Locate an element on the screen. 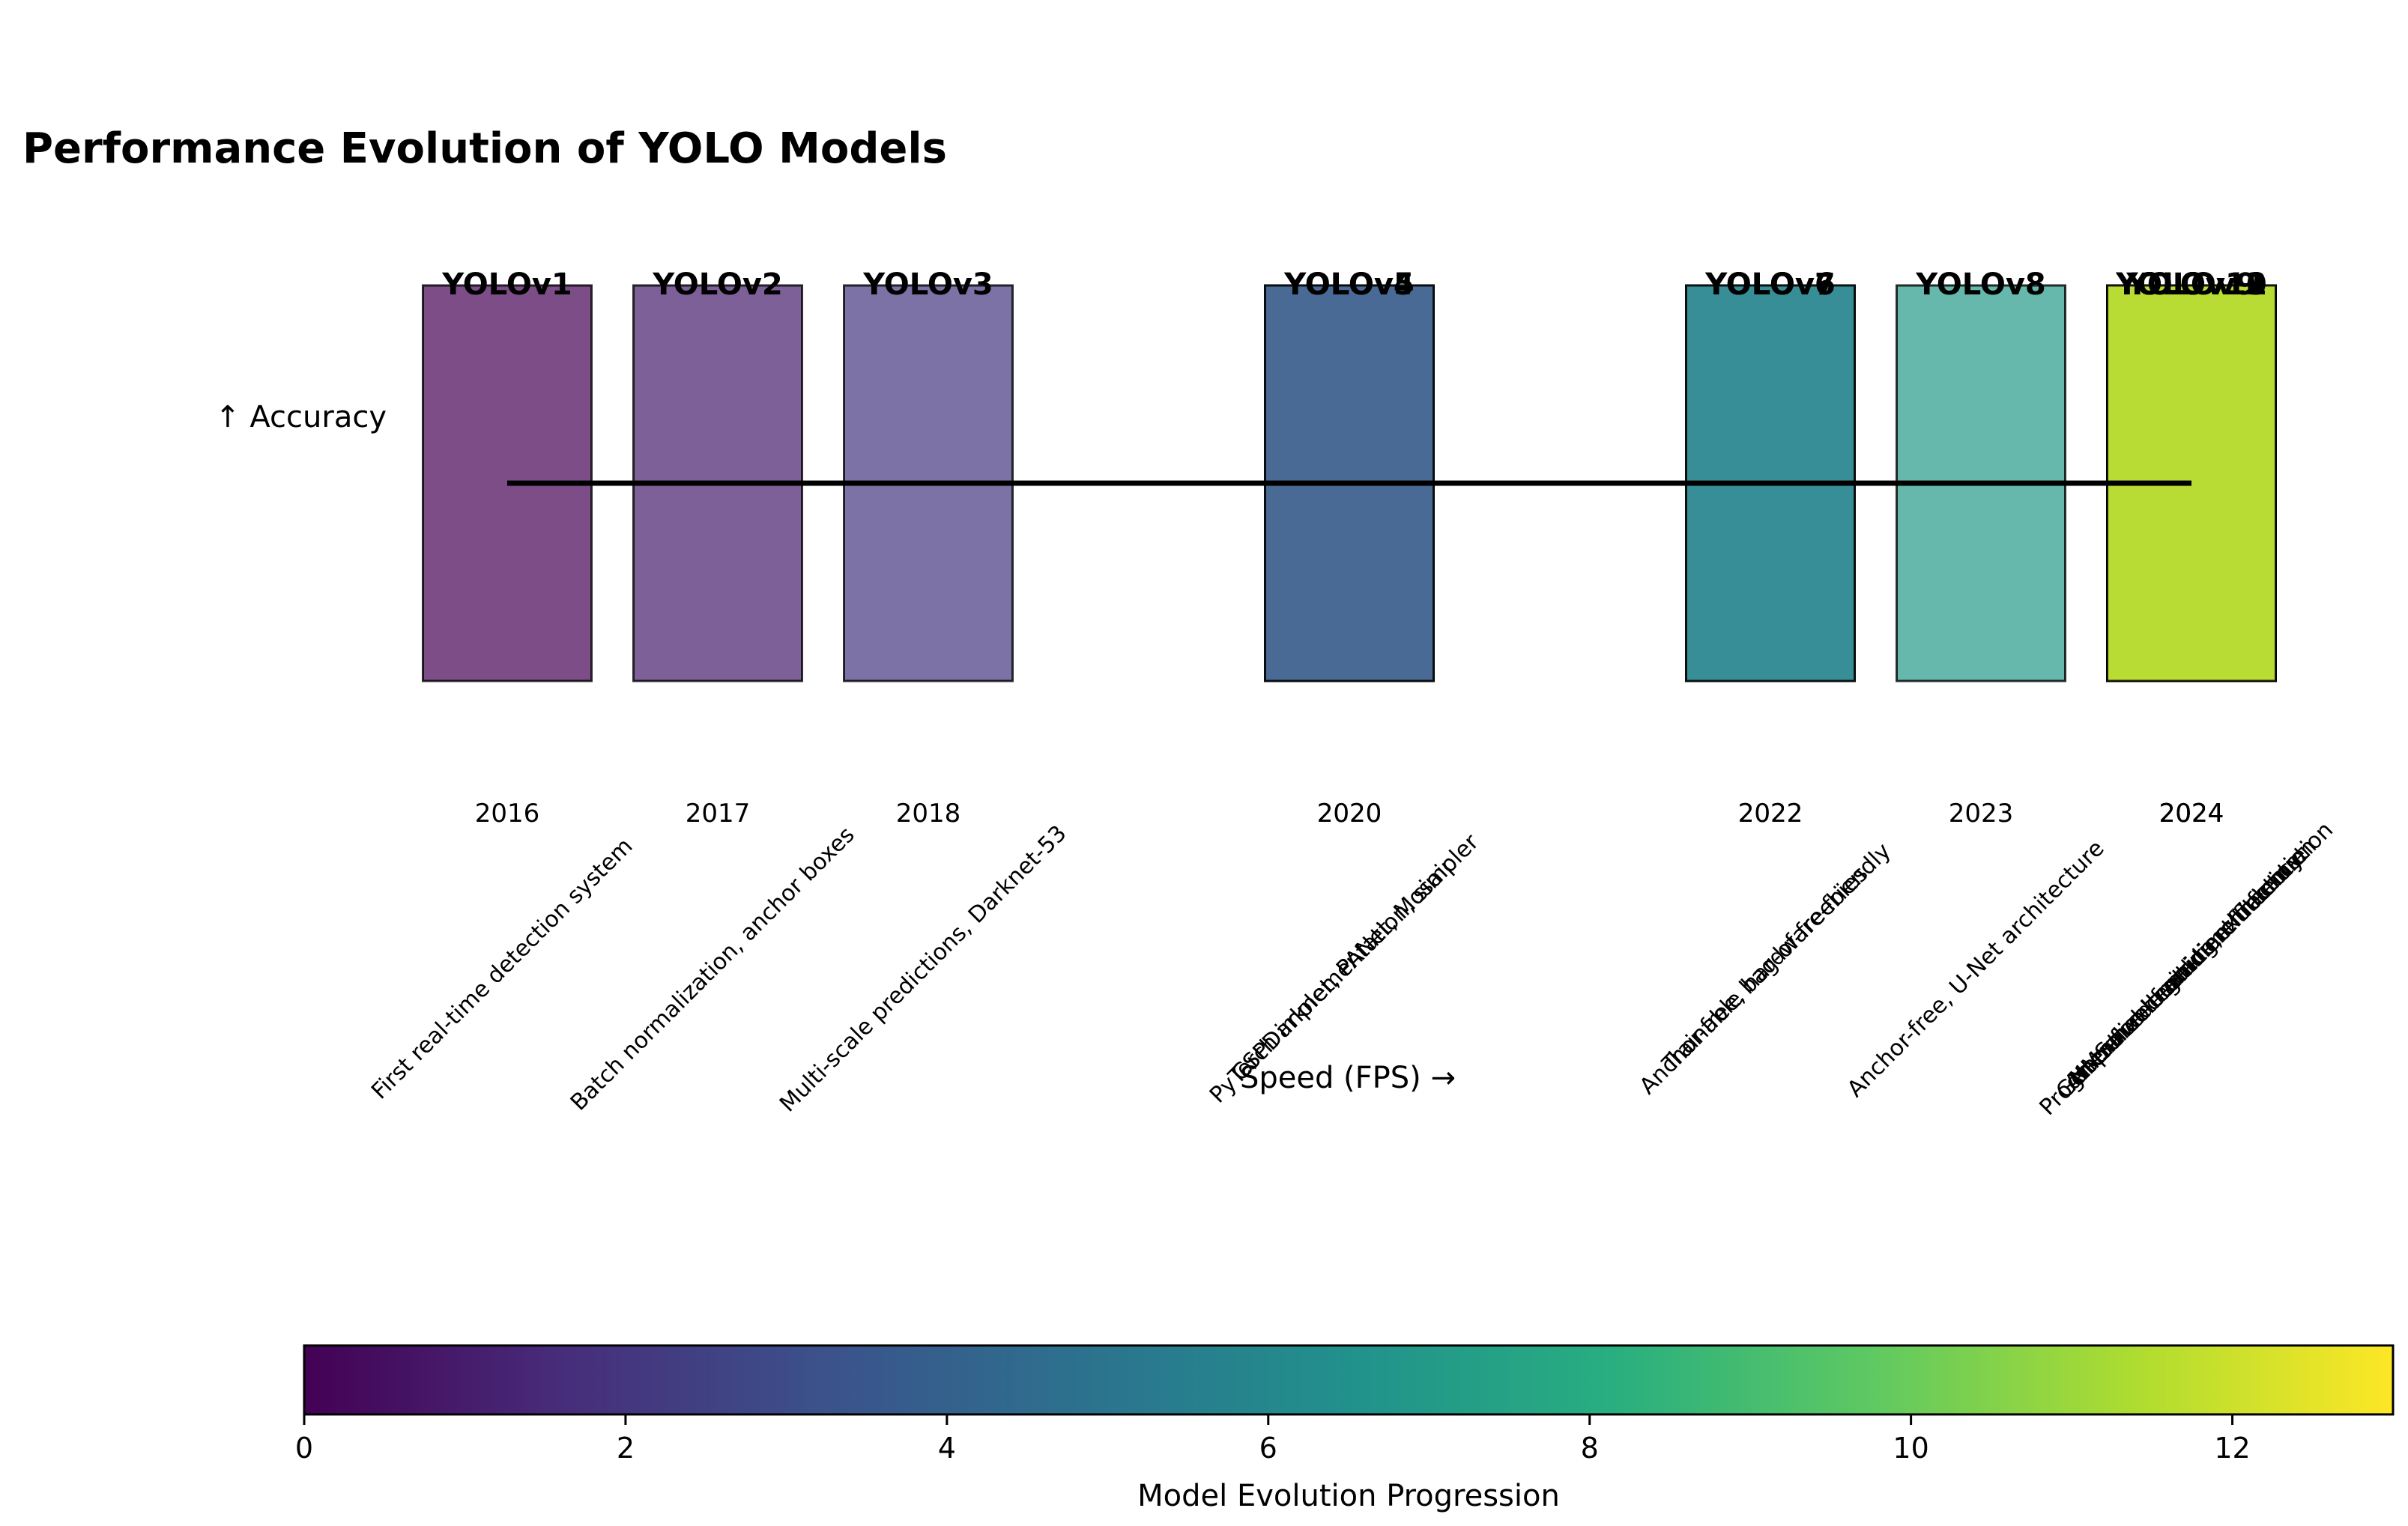 The image size is (2408, 1526). year-label: 2016 is located at coordinates (508, 814).